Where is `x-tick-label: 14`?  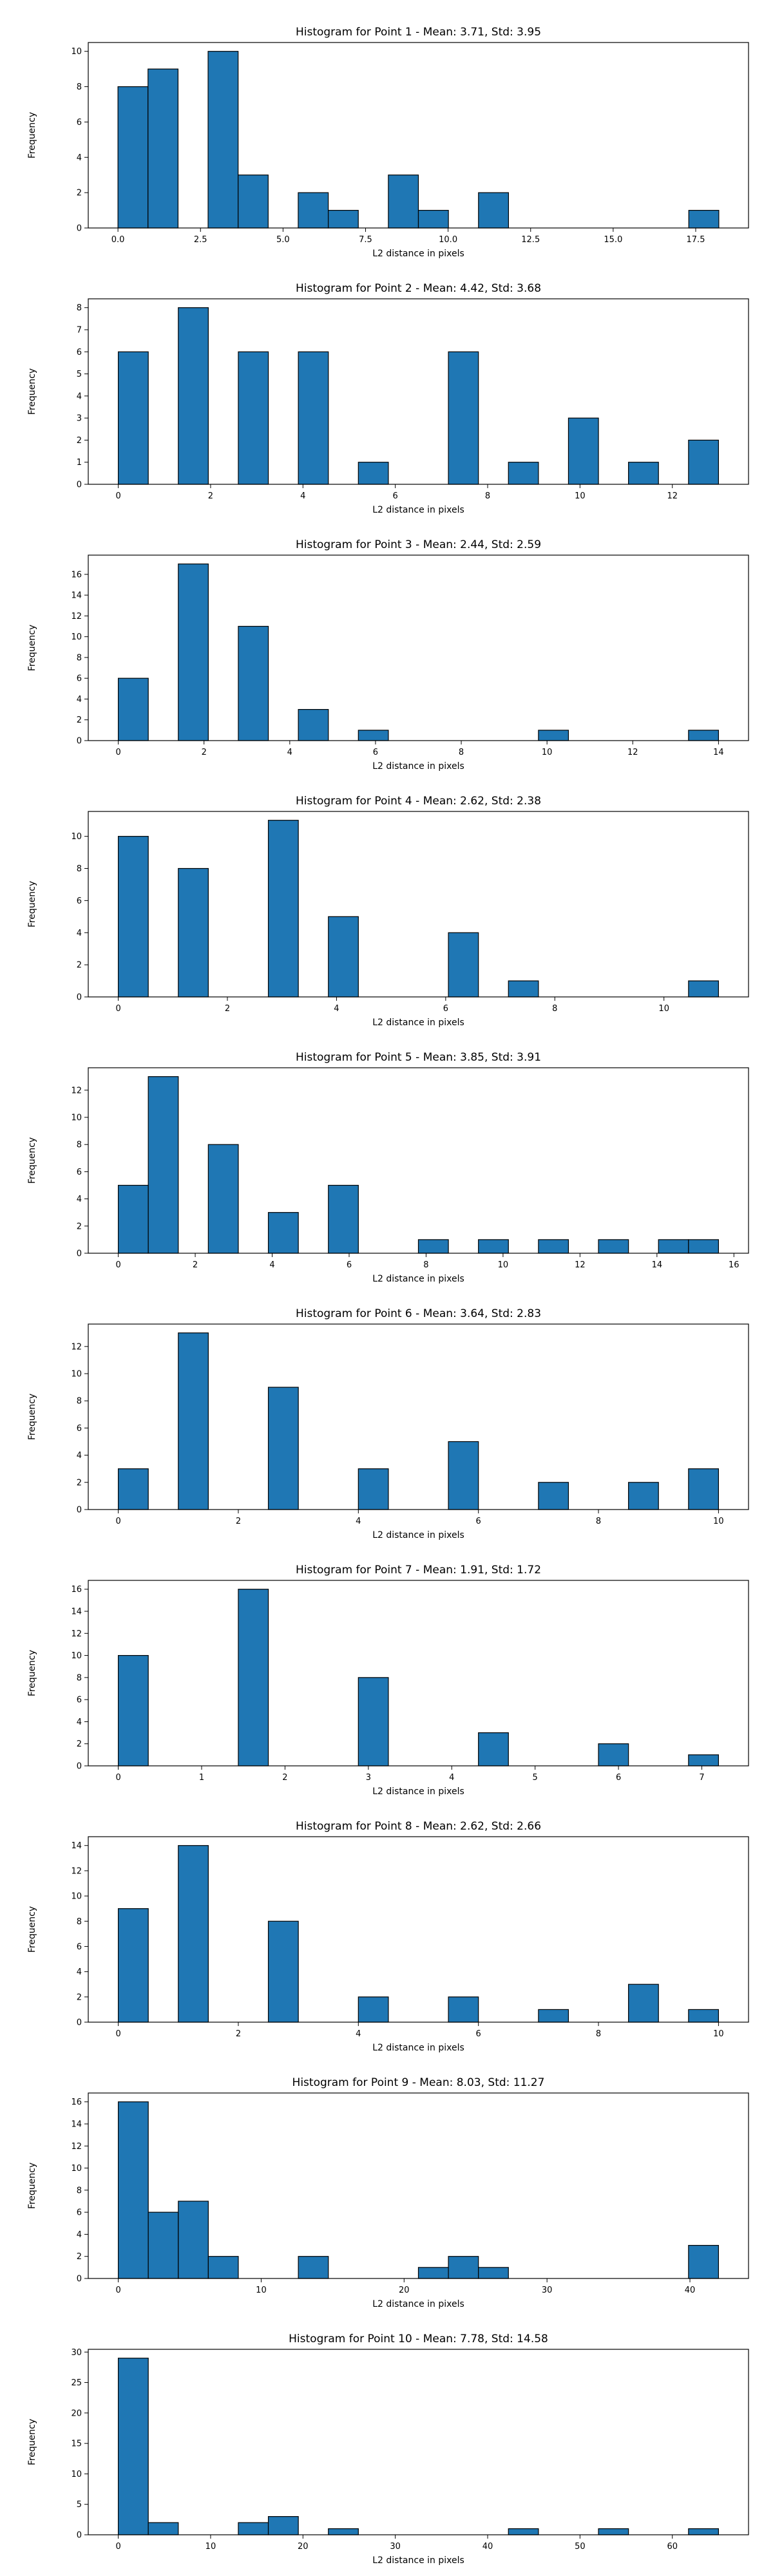
x-tick-label: 14 is located at coordinates (657, 1265).